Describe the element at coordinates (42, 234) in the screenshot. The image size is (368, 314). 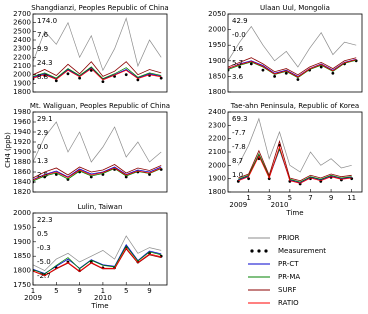
I see `stat-label: 0.5` at that location.